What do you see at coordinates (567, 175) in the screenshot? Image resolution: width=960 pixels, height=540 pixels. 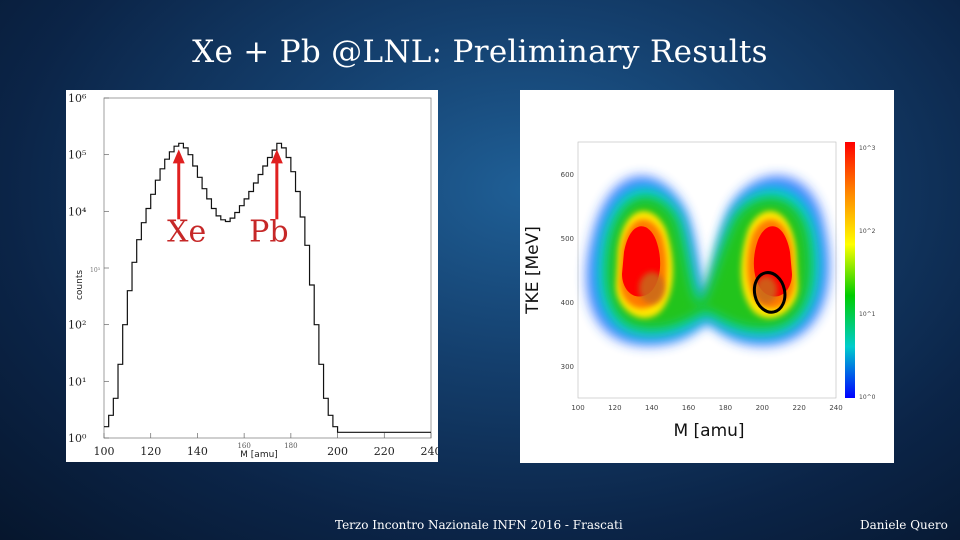 I see `y-tick-label: 600` at bounding box center [567, 175].